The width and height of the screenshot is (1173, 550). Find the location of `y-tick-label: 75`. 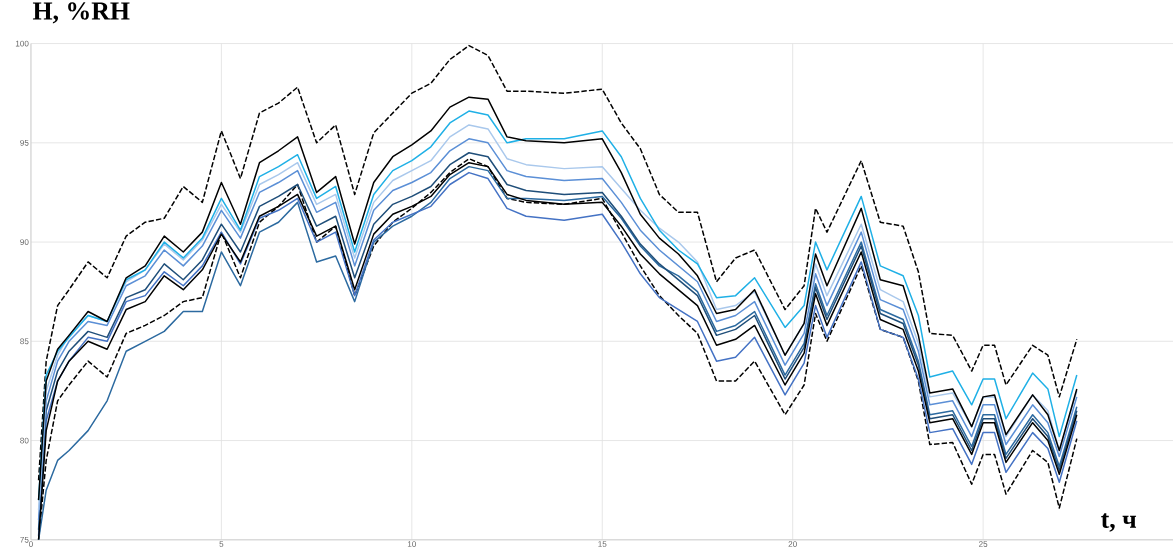

y-tick-label: 75 is located at coordinates (24, 540).